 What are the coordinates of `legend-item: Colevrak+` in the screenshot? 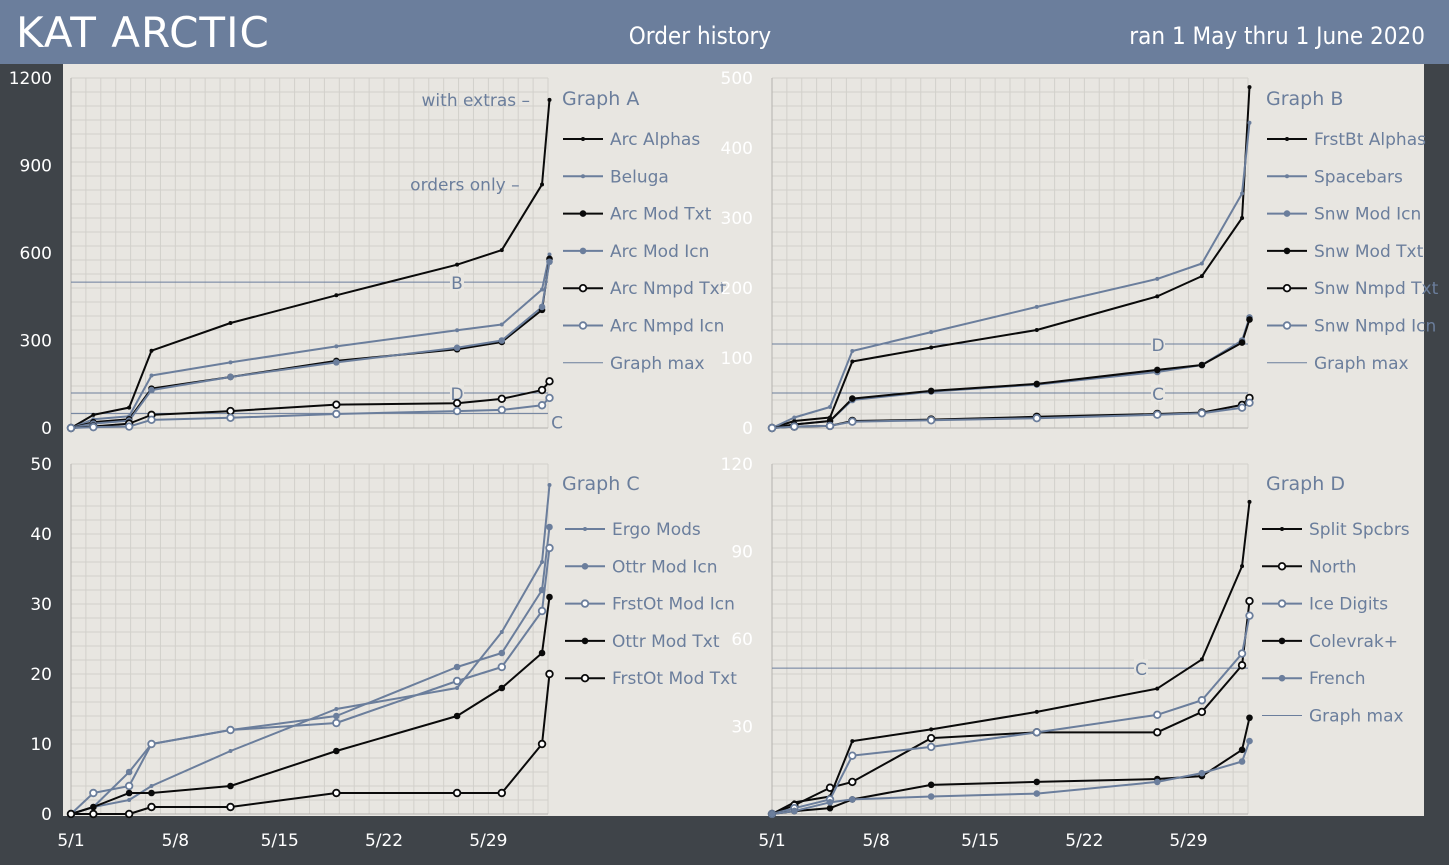 It's located at (1330, 642).